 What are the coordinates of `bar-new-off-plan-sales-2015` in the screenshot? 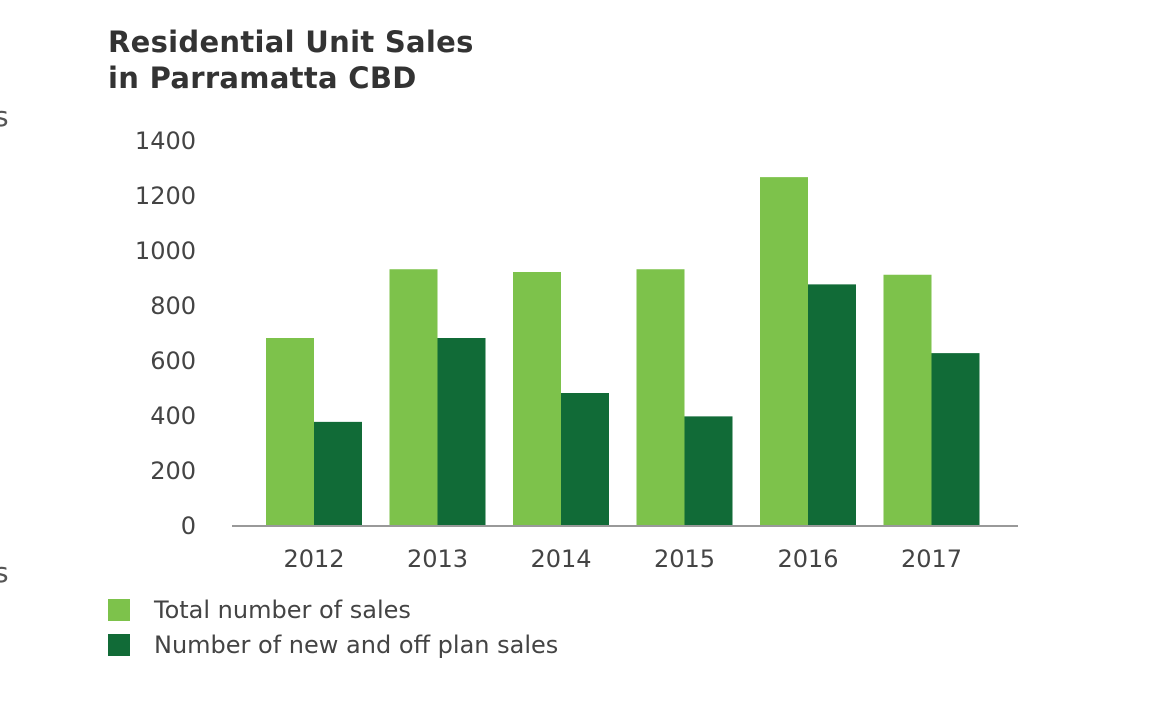 It's located at (708, 470).